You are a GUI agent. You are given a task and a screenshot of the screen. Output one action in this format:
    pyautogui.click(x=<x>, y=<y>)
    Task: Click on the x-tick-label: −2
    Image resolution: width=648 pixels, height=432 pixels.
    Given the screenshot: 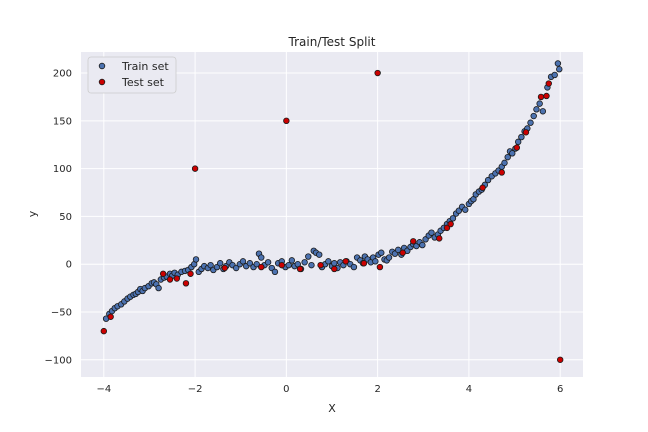 What is the action you would take?
    pyautogui.click(x=195, y=389)
    